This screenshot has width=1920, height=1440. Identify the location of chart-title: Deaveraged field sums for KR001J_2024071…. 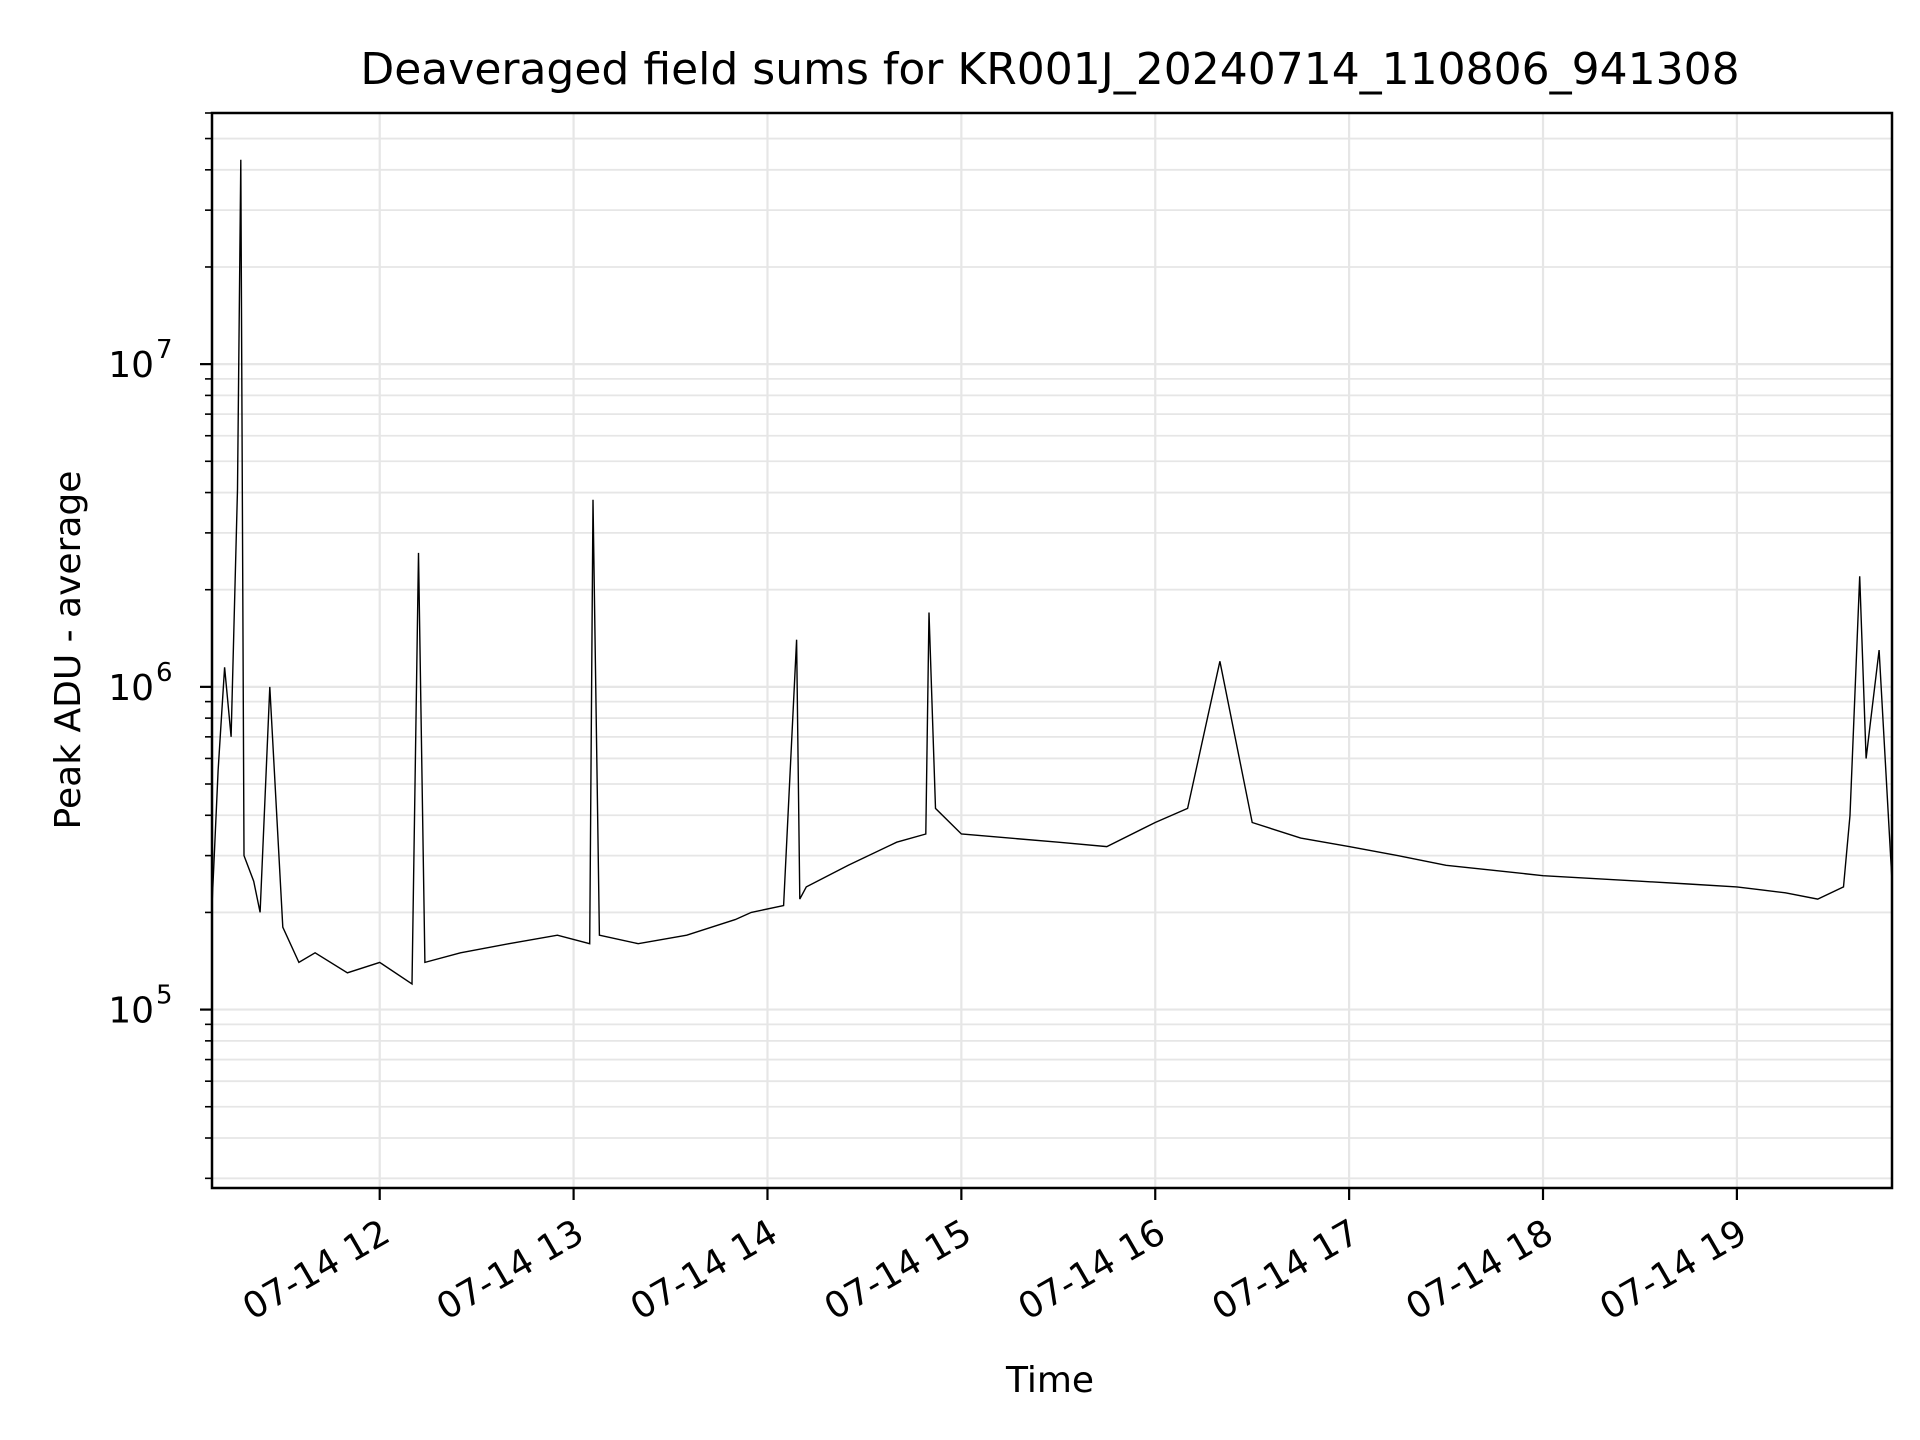
(1049, 69).